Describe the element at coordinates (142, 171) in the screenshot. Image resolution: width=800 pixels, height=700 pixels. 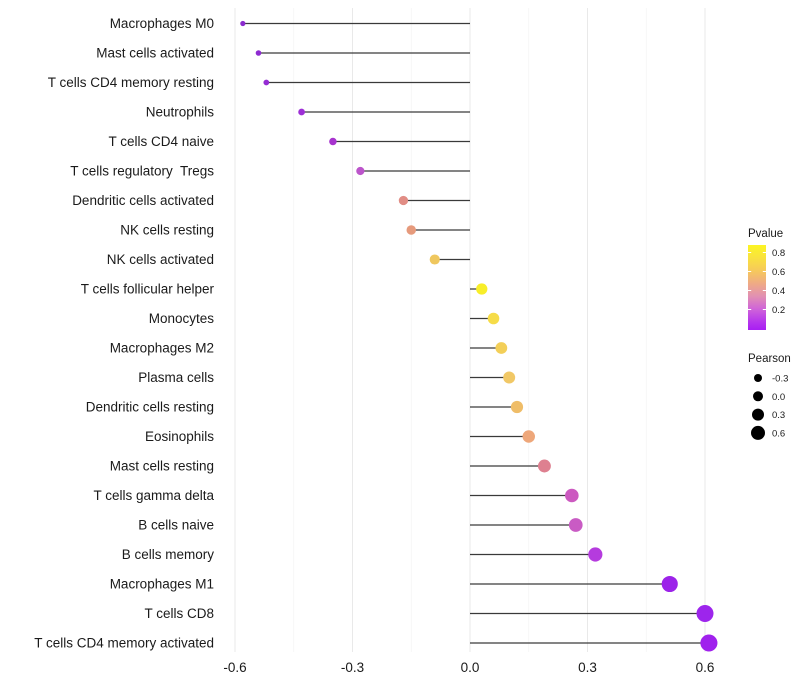
I see `y-axis-label: T cells regulatory Tregs` at that location.